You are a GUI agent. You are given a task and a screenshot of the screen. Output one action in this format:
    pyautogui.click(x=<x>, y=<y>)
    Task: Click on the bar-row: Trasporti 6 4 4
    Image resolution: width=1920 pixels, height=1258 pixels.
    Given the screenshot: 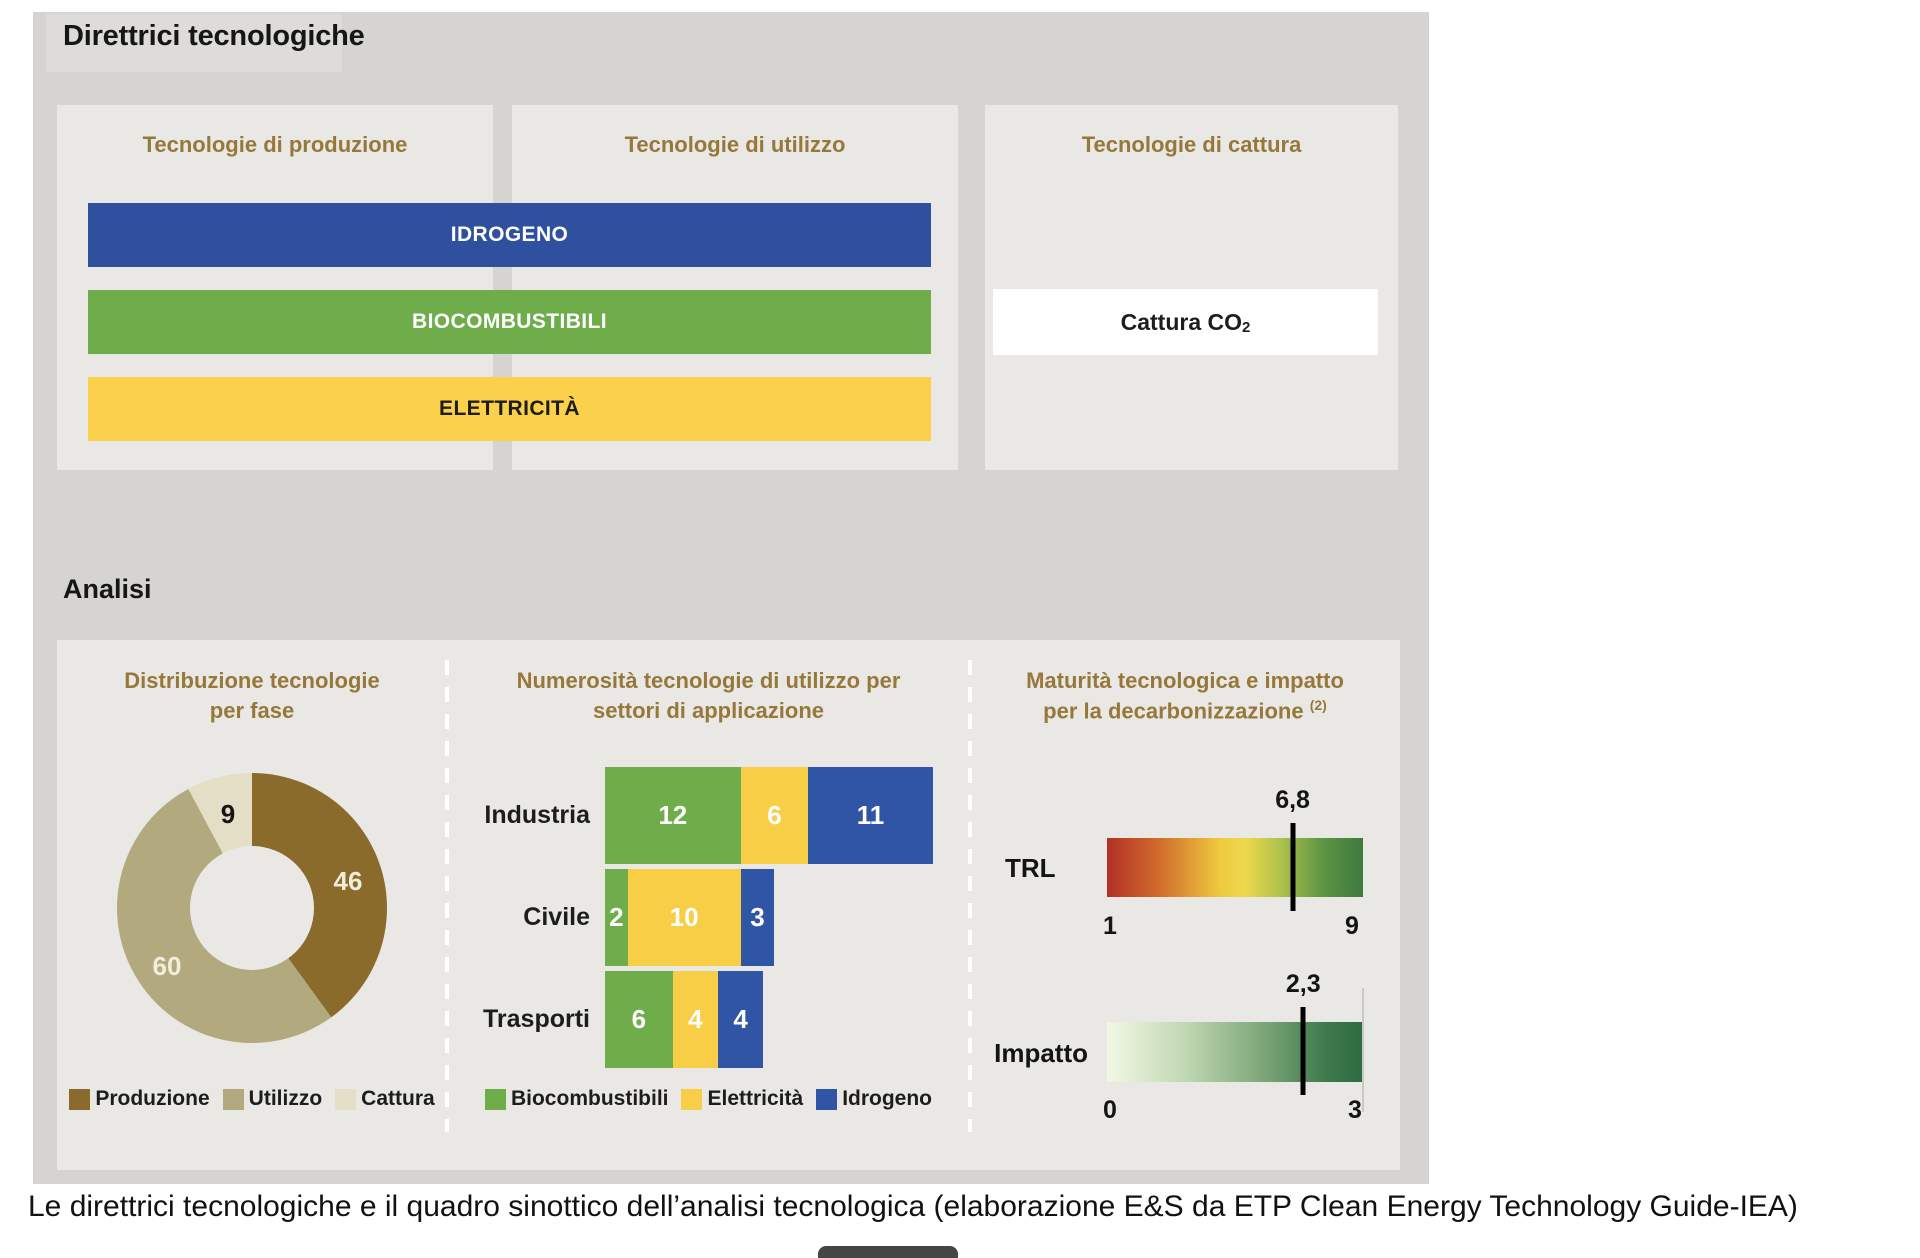 What is the action you would take?
    pyautogui.click(x=715, y=1019)
    